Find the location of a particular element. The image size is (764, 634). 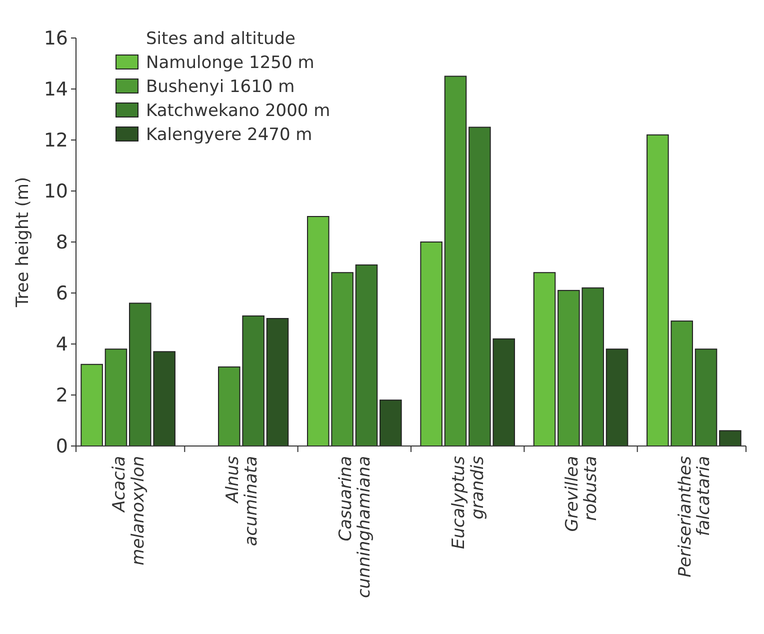

x-tick-label: Eucalyptus grandis is located at coordinates (468, 503).